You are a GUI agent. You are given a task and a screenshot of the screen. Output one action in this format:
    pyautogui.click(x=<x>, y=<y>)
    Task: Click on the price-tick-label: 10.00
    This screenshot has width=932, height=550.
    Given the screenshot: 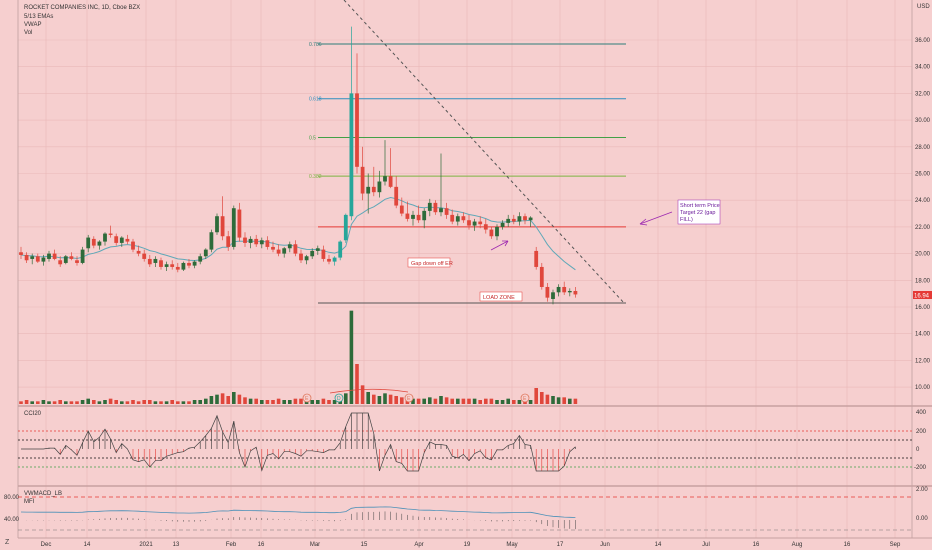 What is the action you would take?
    pyautogui.click(x=923, y=388)
    